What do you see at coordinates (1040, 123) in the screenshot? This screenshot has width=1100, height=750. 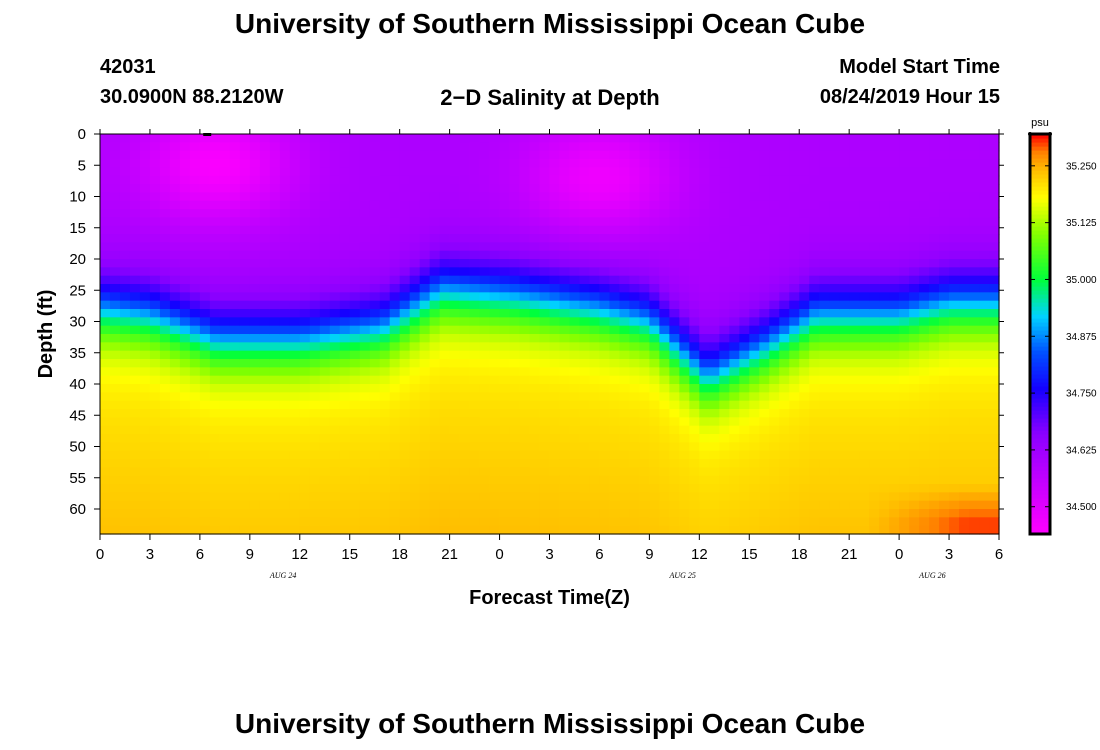 I see `colorbar-unit: psu` at bounding box center [1040, 123].